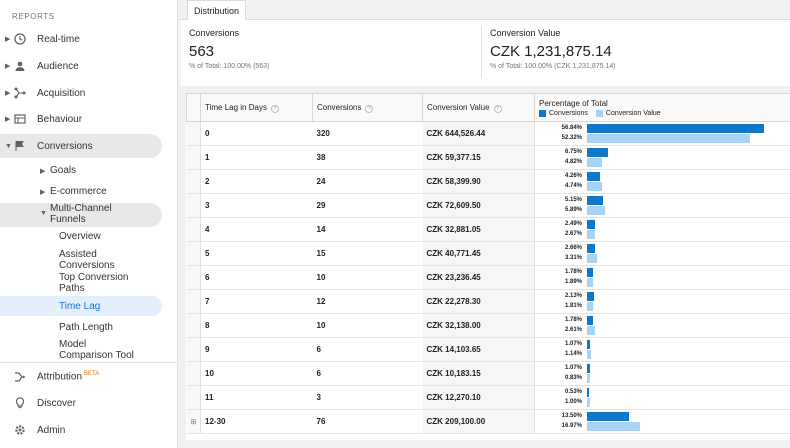  Describe the element at coordinates (573, 185) in the screenshot. I see `pct-value-label: 4.74%` at that location.